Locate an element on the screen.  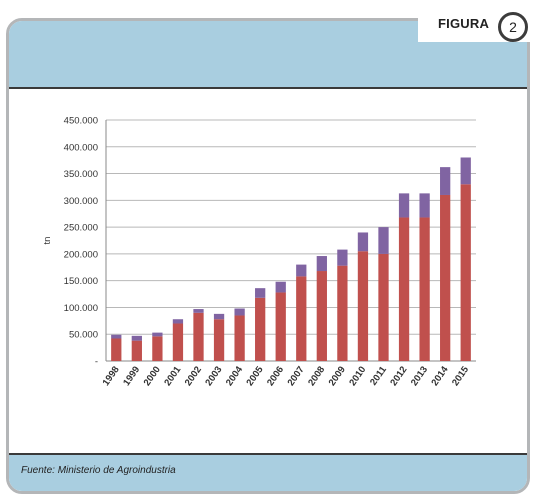
figure-number-badge: 2 is located at coordinates (513, 27).